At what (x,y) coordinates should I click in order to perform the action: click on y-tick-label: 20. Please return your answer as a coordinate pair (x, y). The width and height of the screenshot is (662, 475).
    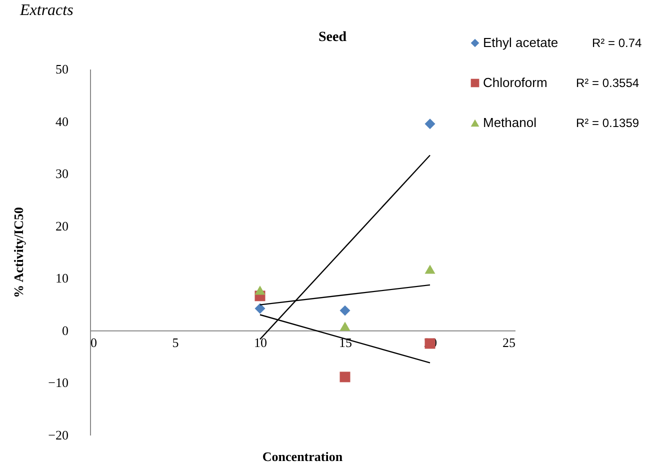
    Looking at the image, I should click on (62, 226).